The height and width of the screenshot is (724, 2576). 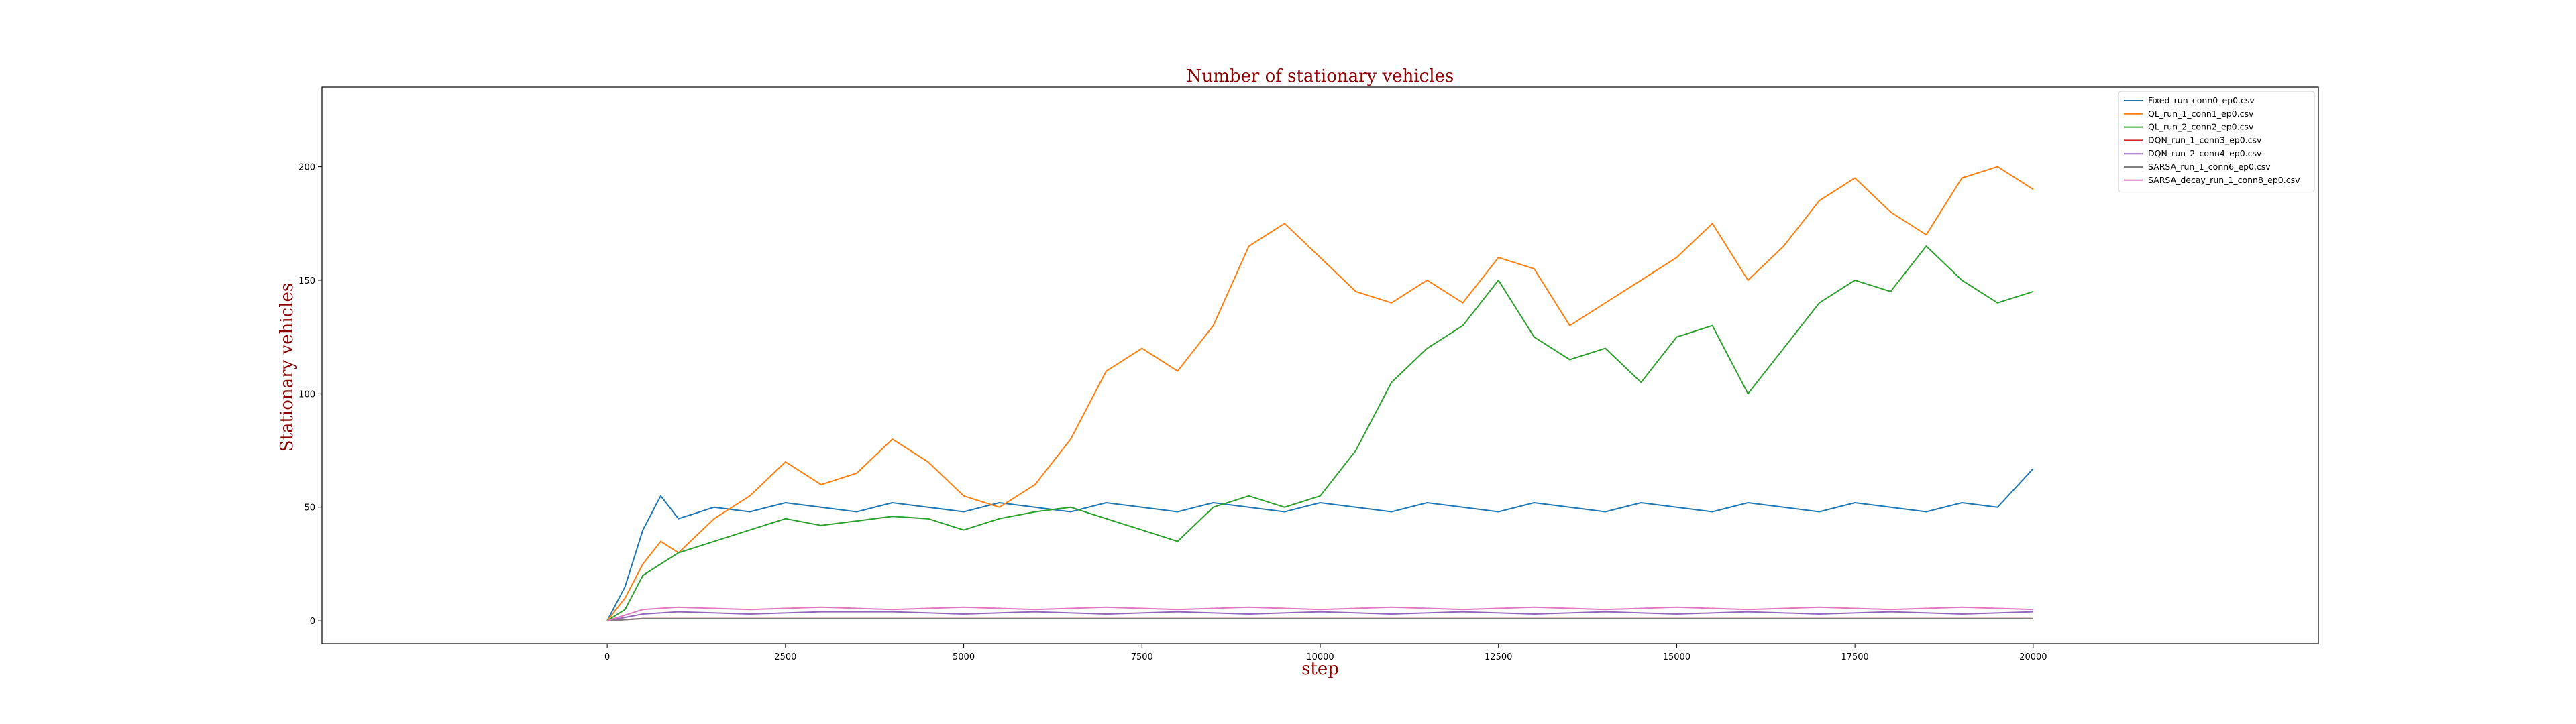 I want to click on x-axis: 0 2500 5000 7500 10000 12500 15000 17500 20000, so click(x=1325, y=653).